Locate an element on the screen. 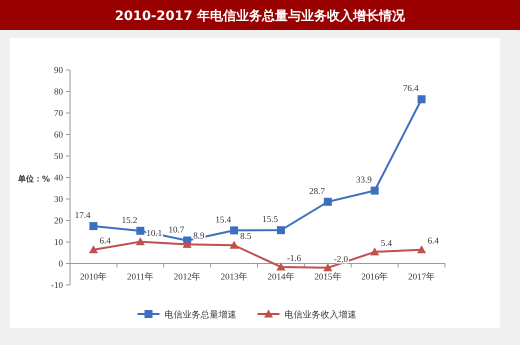  y-tick-label: 10 is located at coordinates (59, 242).